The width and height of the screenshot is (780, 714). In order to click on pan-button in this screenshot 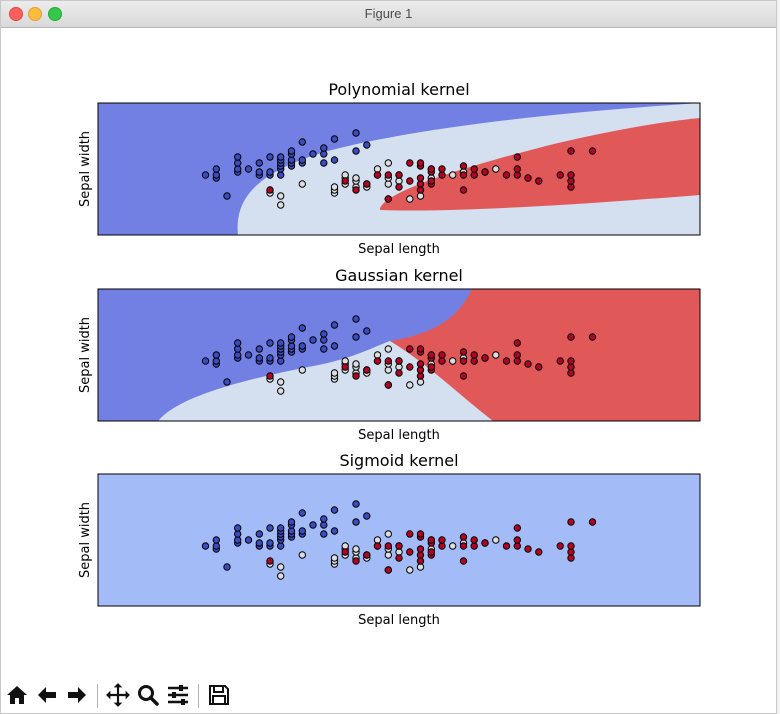, I will do `click(118, 695)`.